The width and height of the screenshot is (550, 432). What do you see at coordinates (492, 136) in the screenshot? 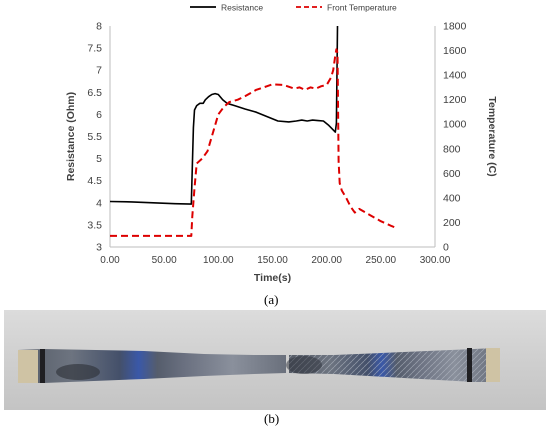
I see `y-axis-right-title: Temperature (C)` at bounding box center [492, 136].